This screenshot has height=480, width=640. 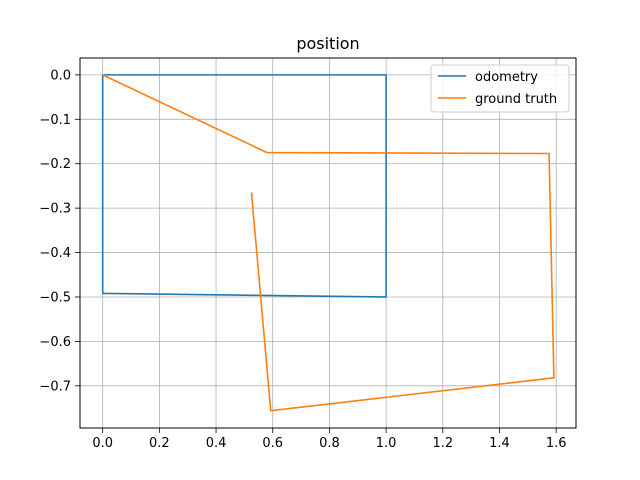 What do you see at coordinates (216, 443) in the screenshot?
I see `x-tick-label: 0.4` at bounding box center [216, 443].